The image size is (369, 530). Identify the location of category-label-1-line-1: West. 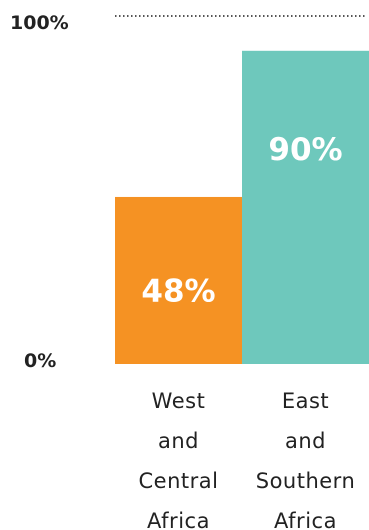
(179, 401).